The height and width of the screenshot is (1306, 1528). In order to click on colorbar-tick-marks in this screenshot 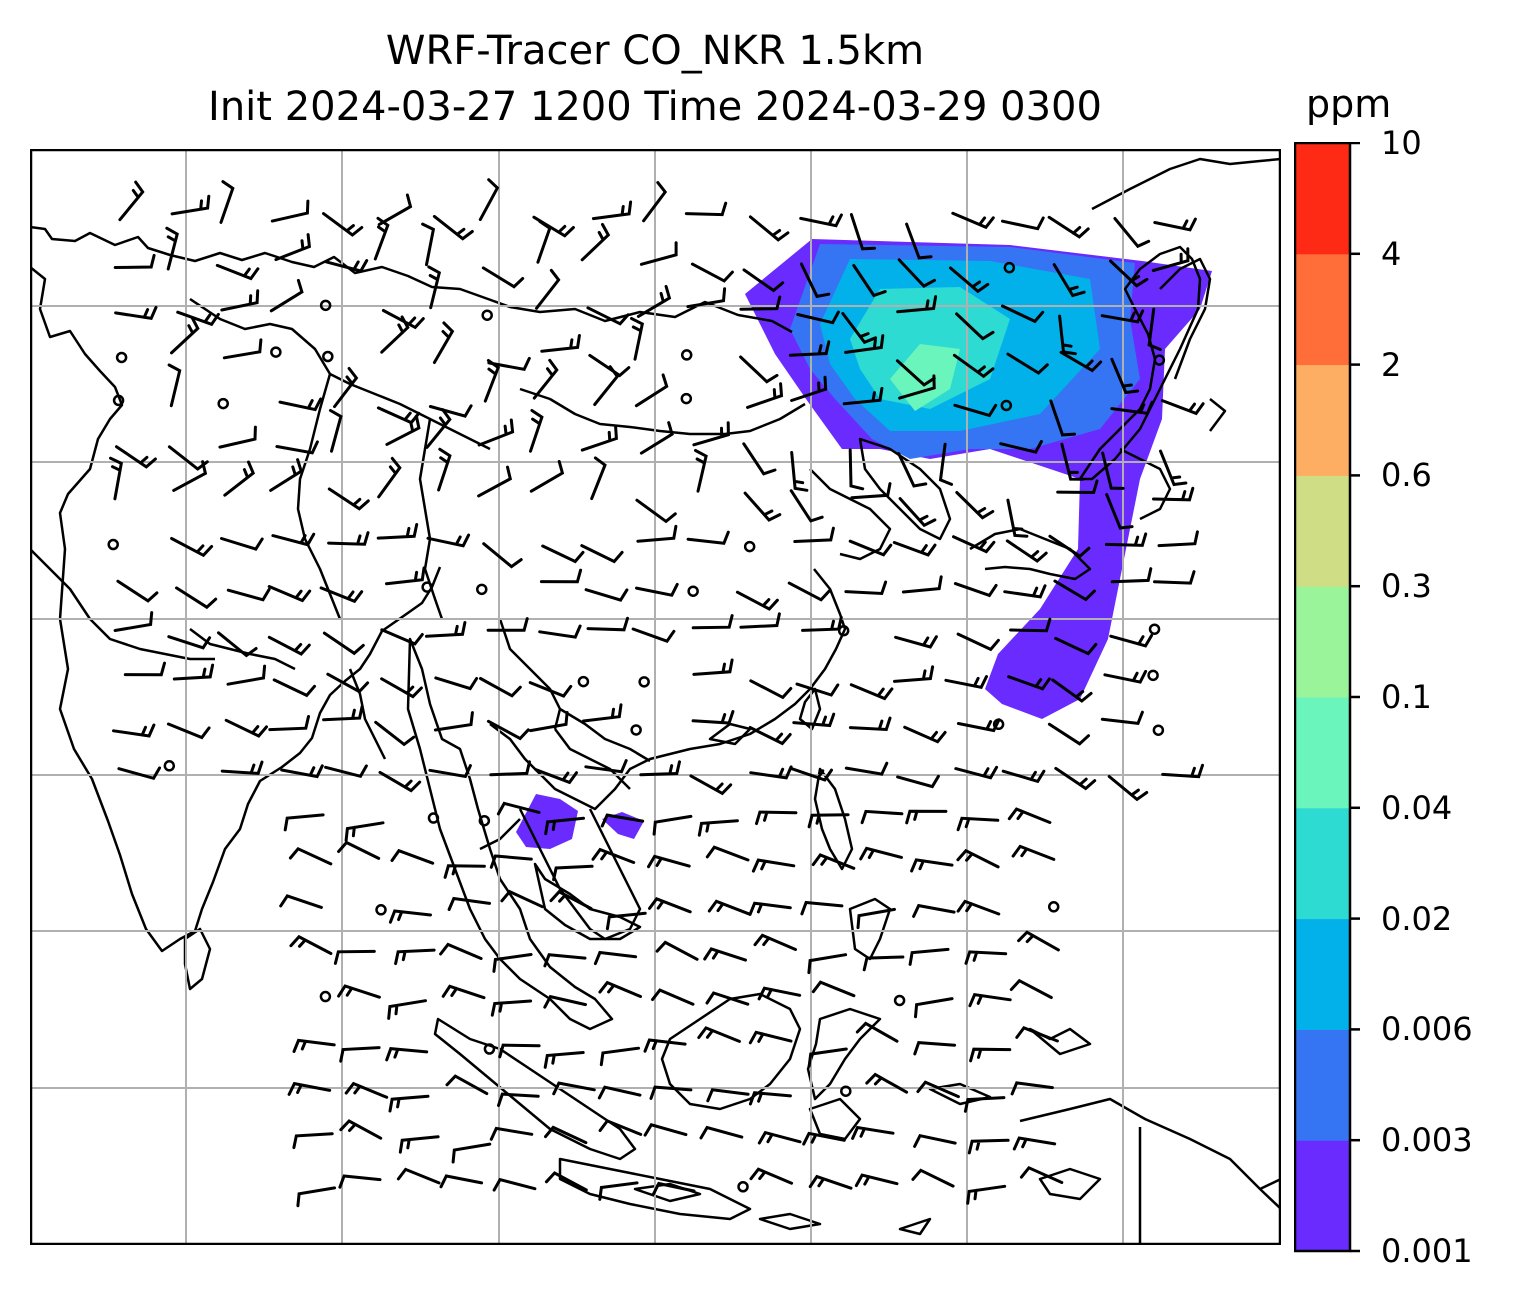, I will do `click(1355, 697)`.